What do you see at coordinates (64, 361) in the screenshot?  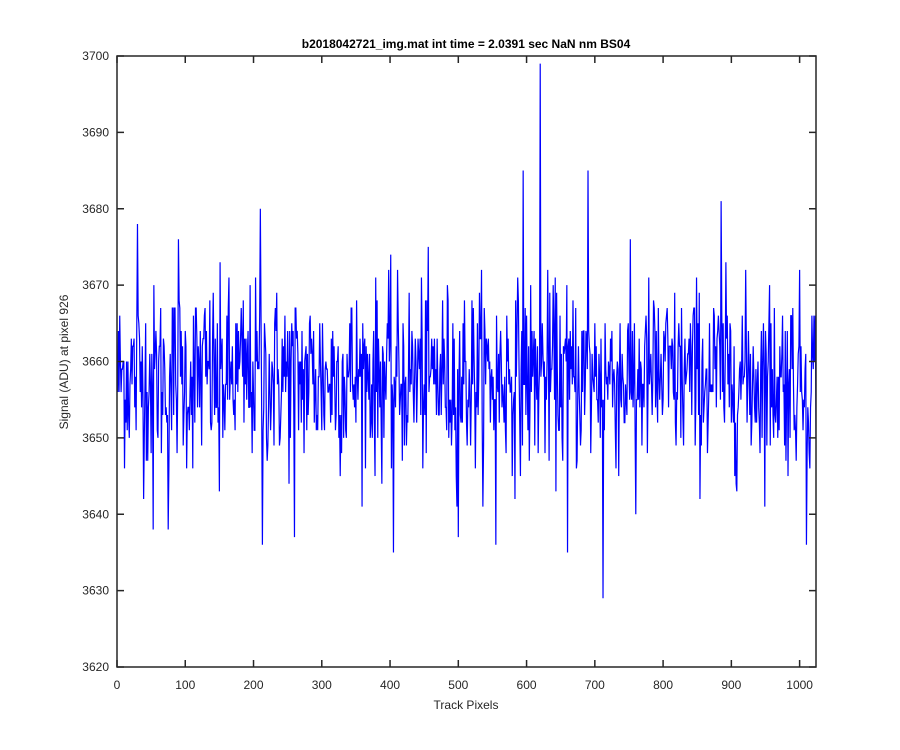 I see `y-axis-label: Signal (ADU) at pixel 926` at bounding box center [64, 361].